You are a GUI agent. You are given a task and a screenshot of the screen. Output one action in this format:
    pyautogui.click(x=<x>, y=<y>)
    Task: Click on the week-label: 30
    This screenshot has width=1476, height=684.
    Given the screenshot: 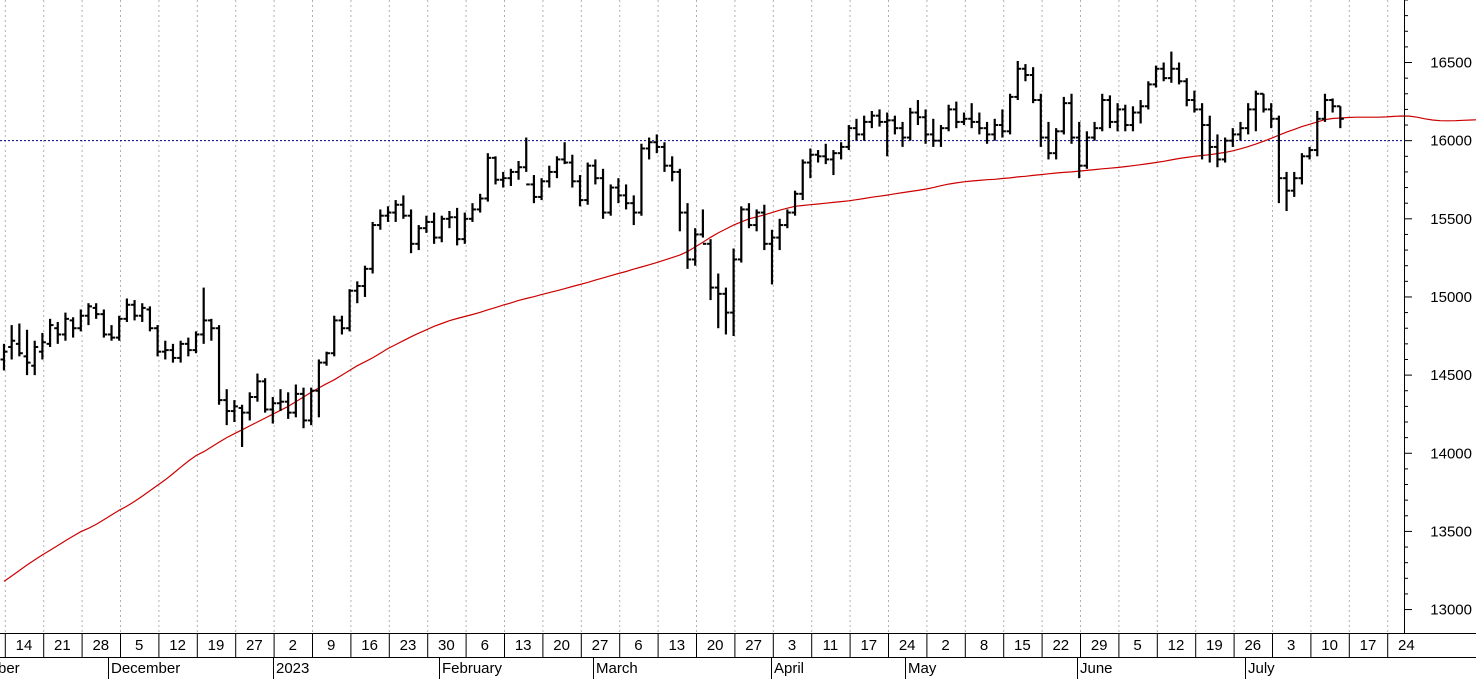 What is the action you would take?
    pyautogui.click(x=446, y=645)
    